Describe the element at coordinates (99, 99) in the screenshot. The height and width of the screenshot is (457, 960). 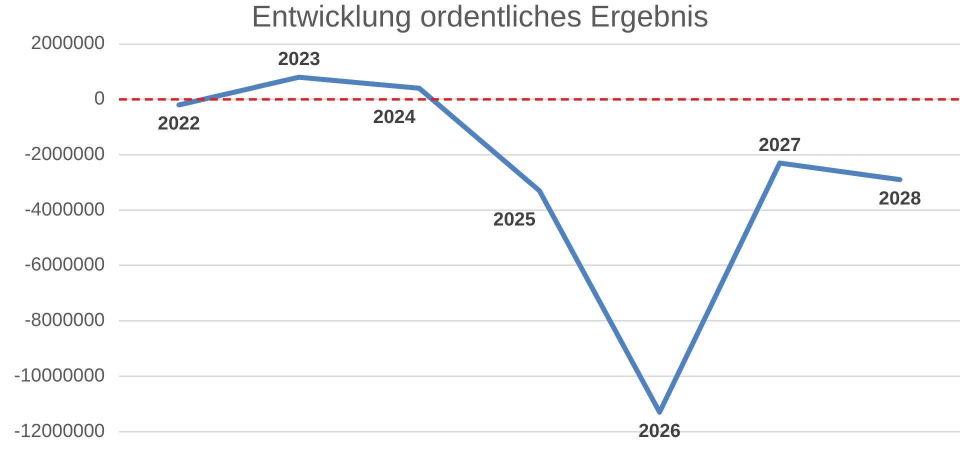
I see `y-tick-label: 0` at that location.